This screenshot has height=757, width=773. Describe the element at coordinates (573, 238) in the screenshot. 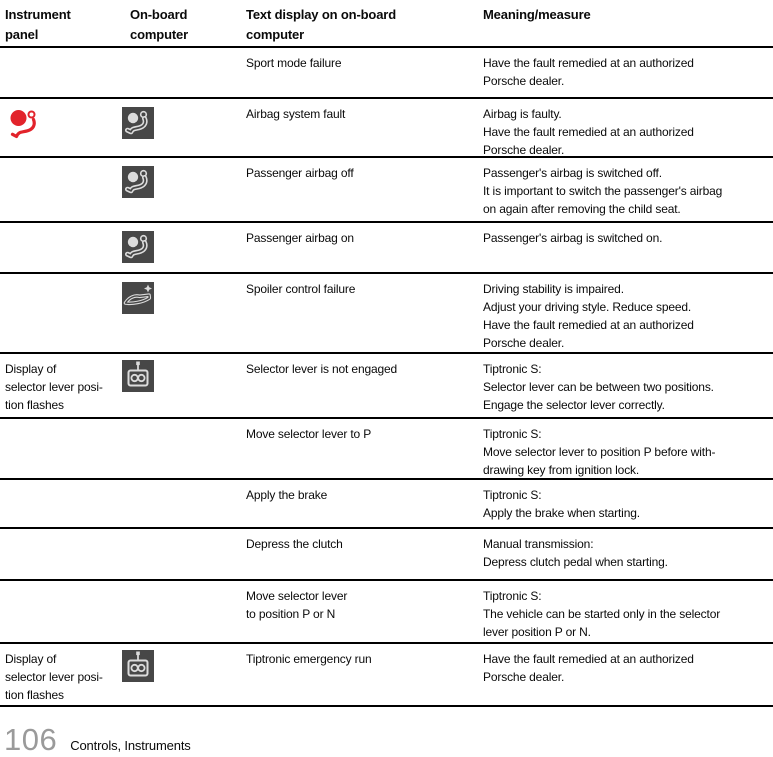

I see `meaning-line: Passenger's airbag is switched on.` at that location.